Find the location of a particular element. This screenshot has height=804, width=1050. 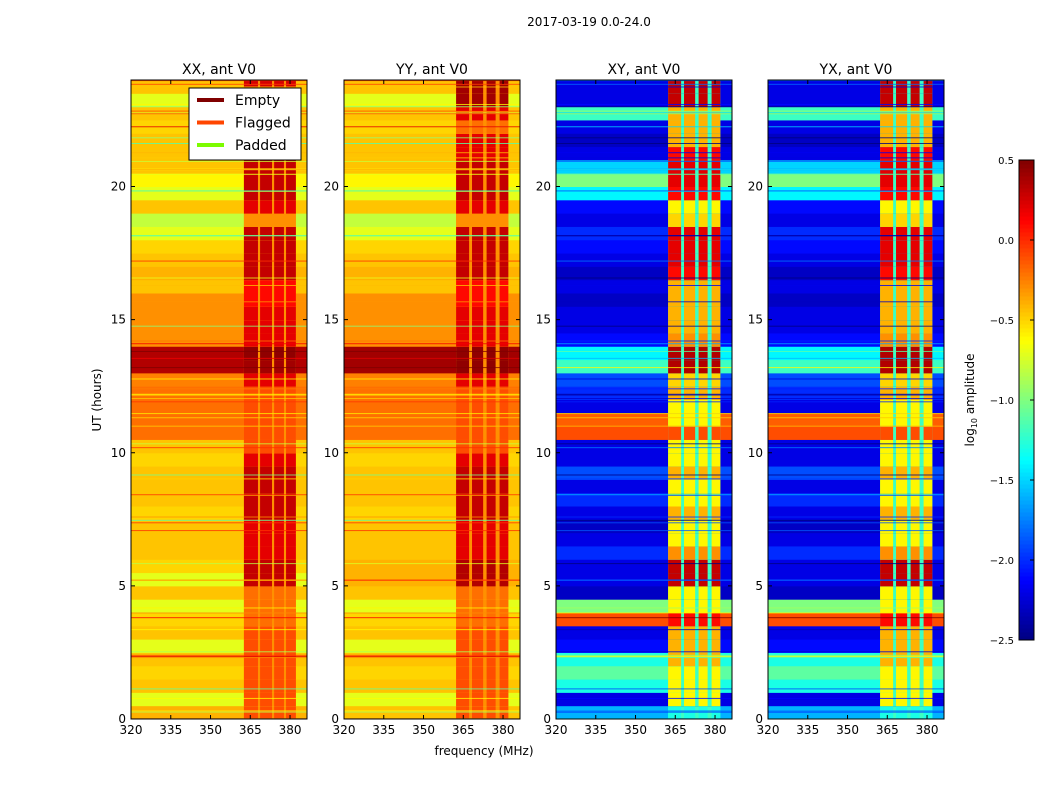

colorbar-tick-label: −2.5 is located at coordinates (1002, 641).